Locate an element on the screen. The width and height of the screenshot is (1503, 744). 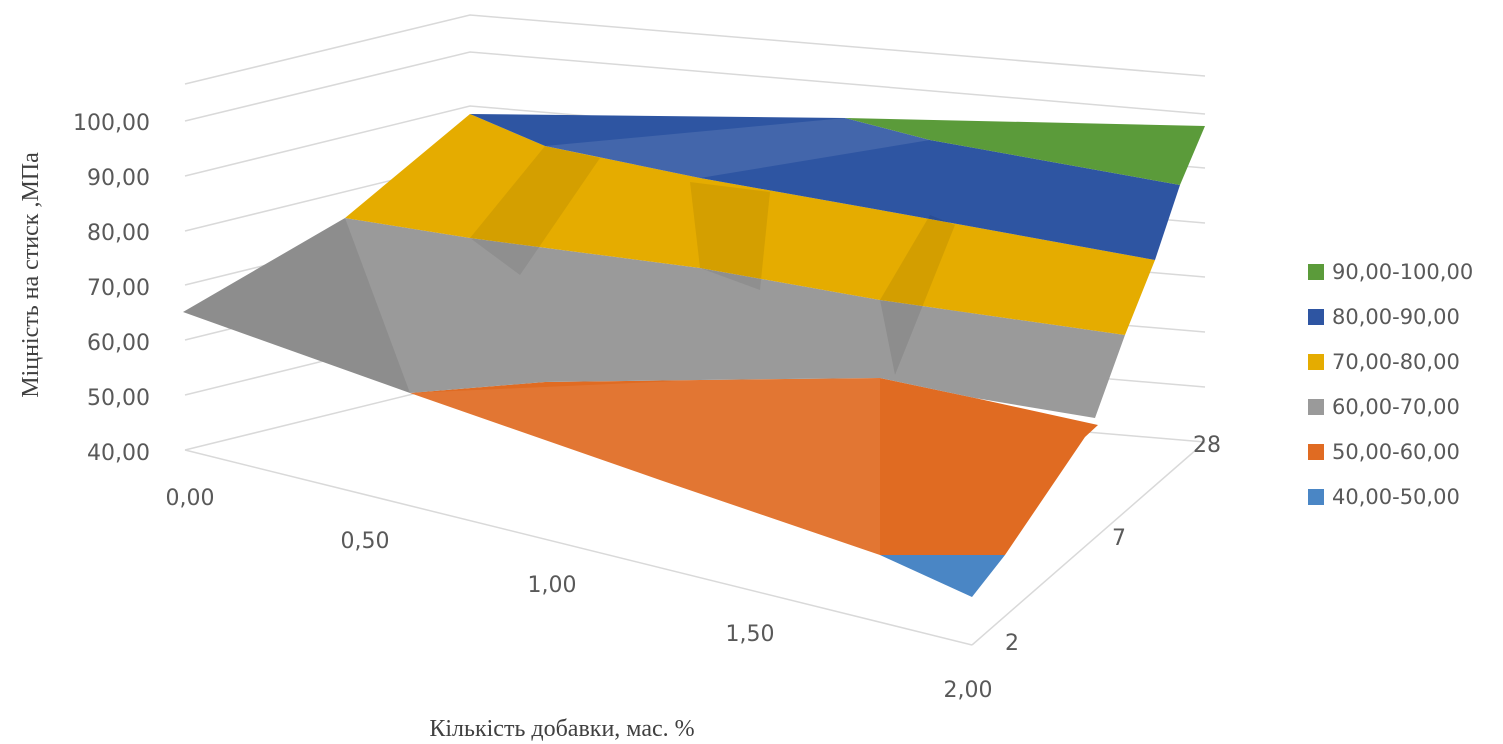
legend-label-4: 50,00-60,00 is located at coordinates (1396, 452).